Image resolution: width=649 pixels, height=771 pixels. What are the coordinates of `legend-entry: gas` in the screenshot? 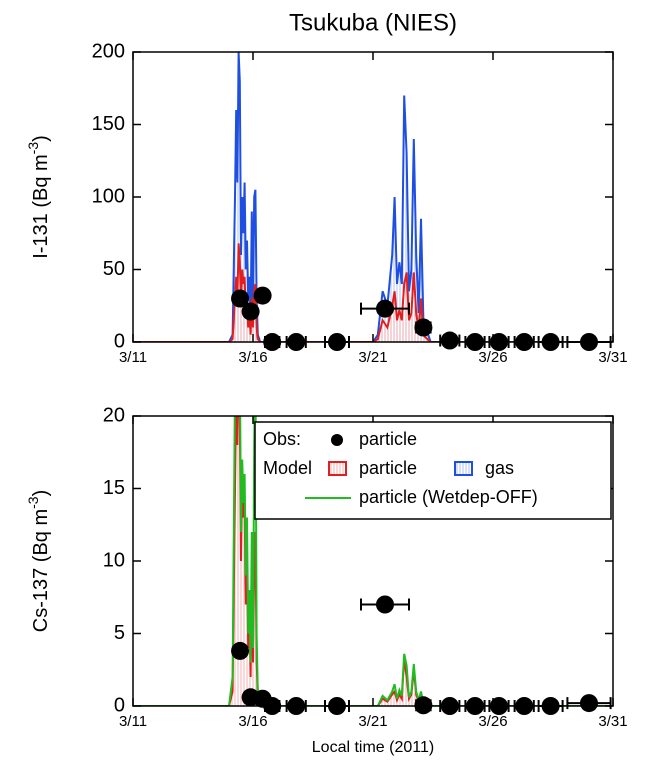 It's located at (499, 468).